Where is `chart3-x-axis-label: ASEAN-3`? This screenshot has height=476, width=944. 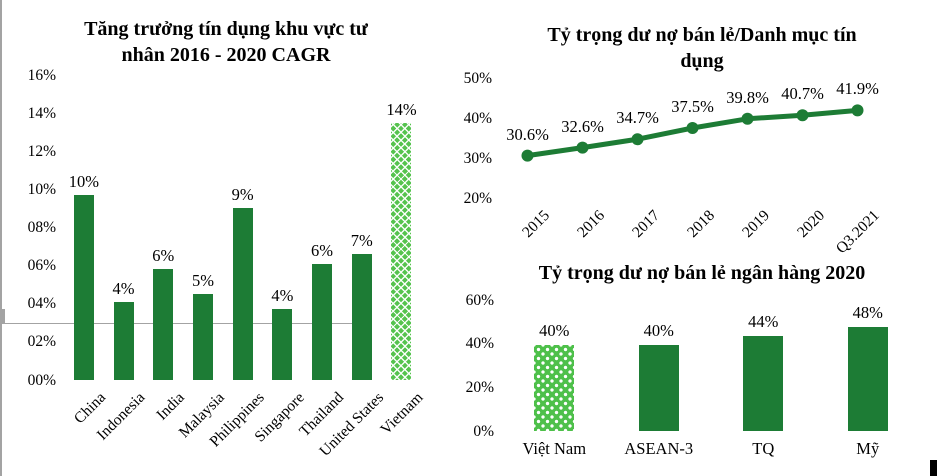 chart3-x-axis-label: ASEAN-3 is located at coordinates (659, 448).